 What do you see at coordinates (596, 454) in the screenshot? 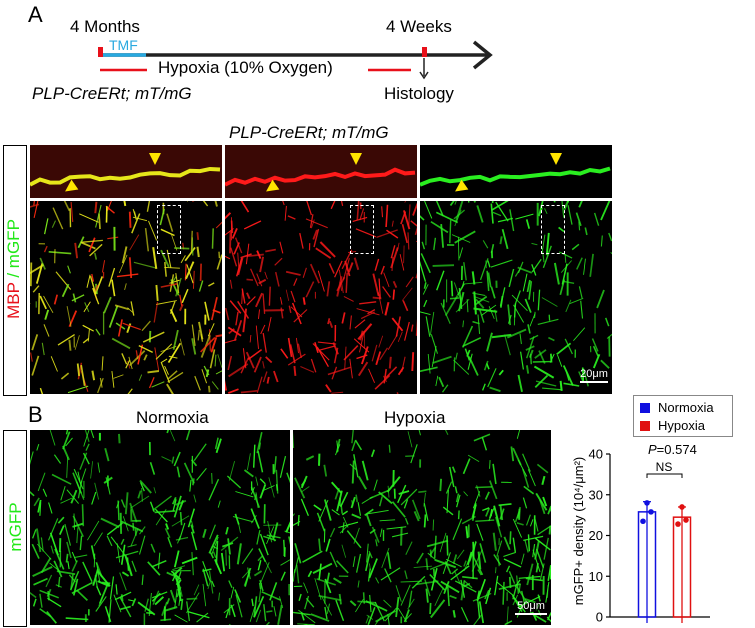
I see `y-tick-label: 40` at bounding box center [596, 454].